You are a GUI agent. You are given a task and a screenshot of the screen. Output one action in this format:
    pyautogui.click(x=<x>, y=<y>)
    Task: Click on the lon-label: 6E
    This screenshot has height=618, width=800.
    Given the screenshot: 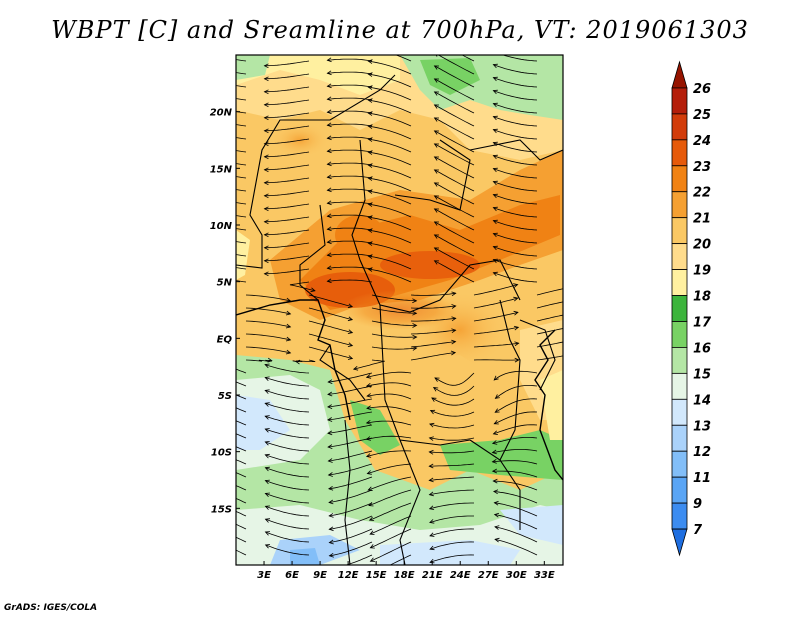 What is the action you would take?
    pyautogui.click(x=292, y=575)
    